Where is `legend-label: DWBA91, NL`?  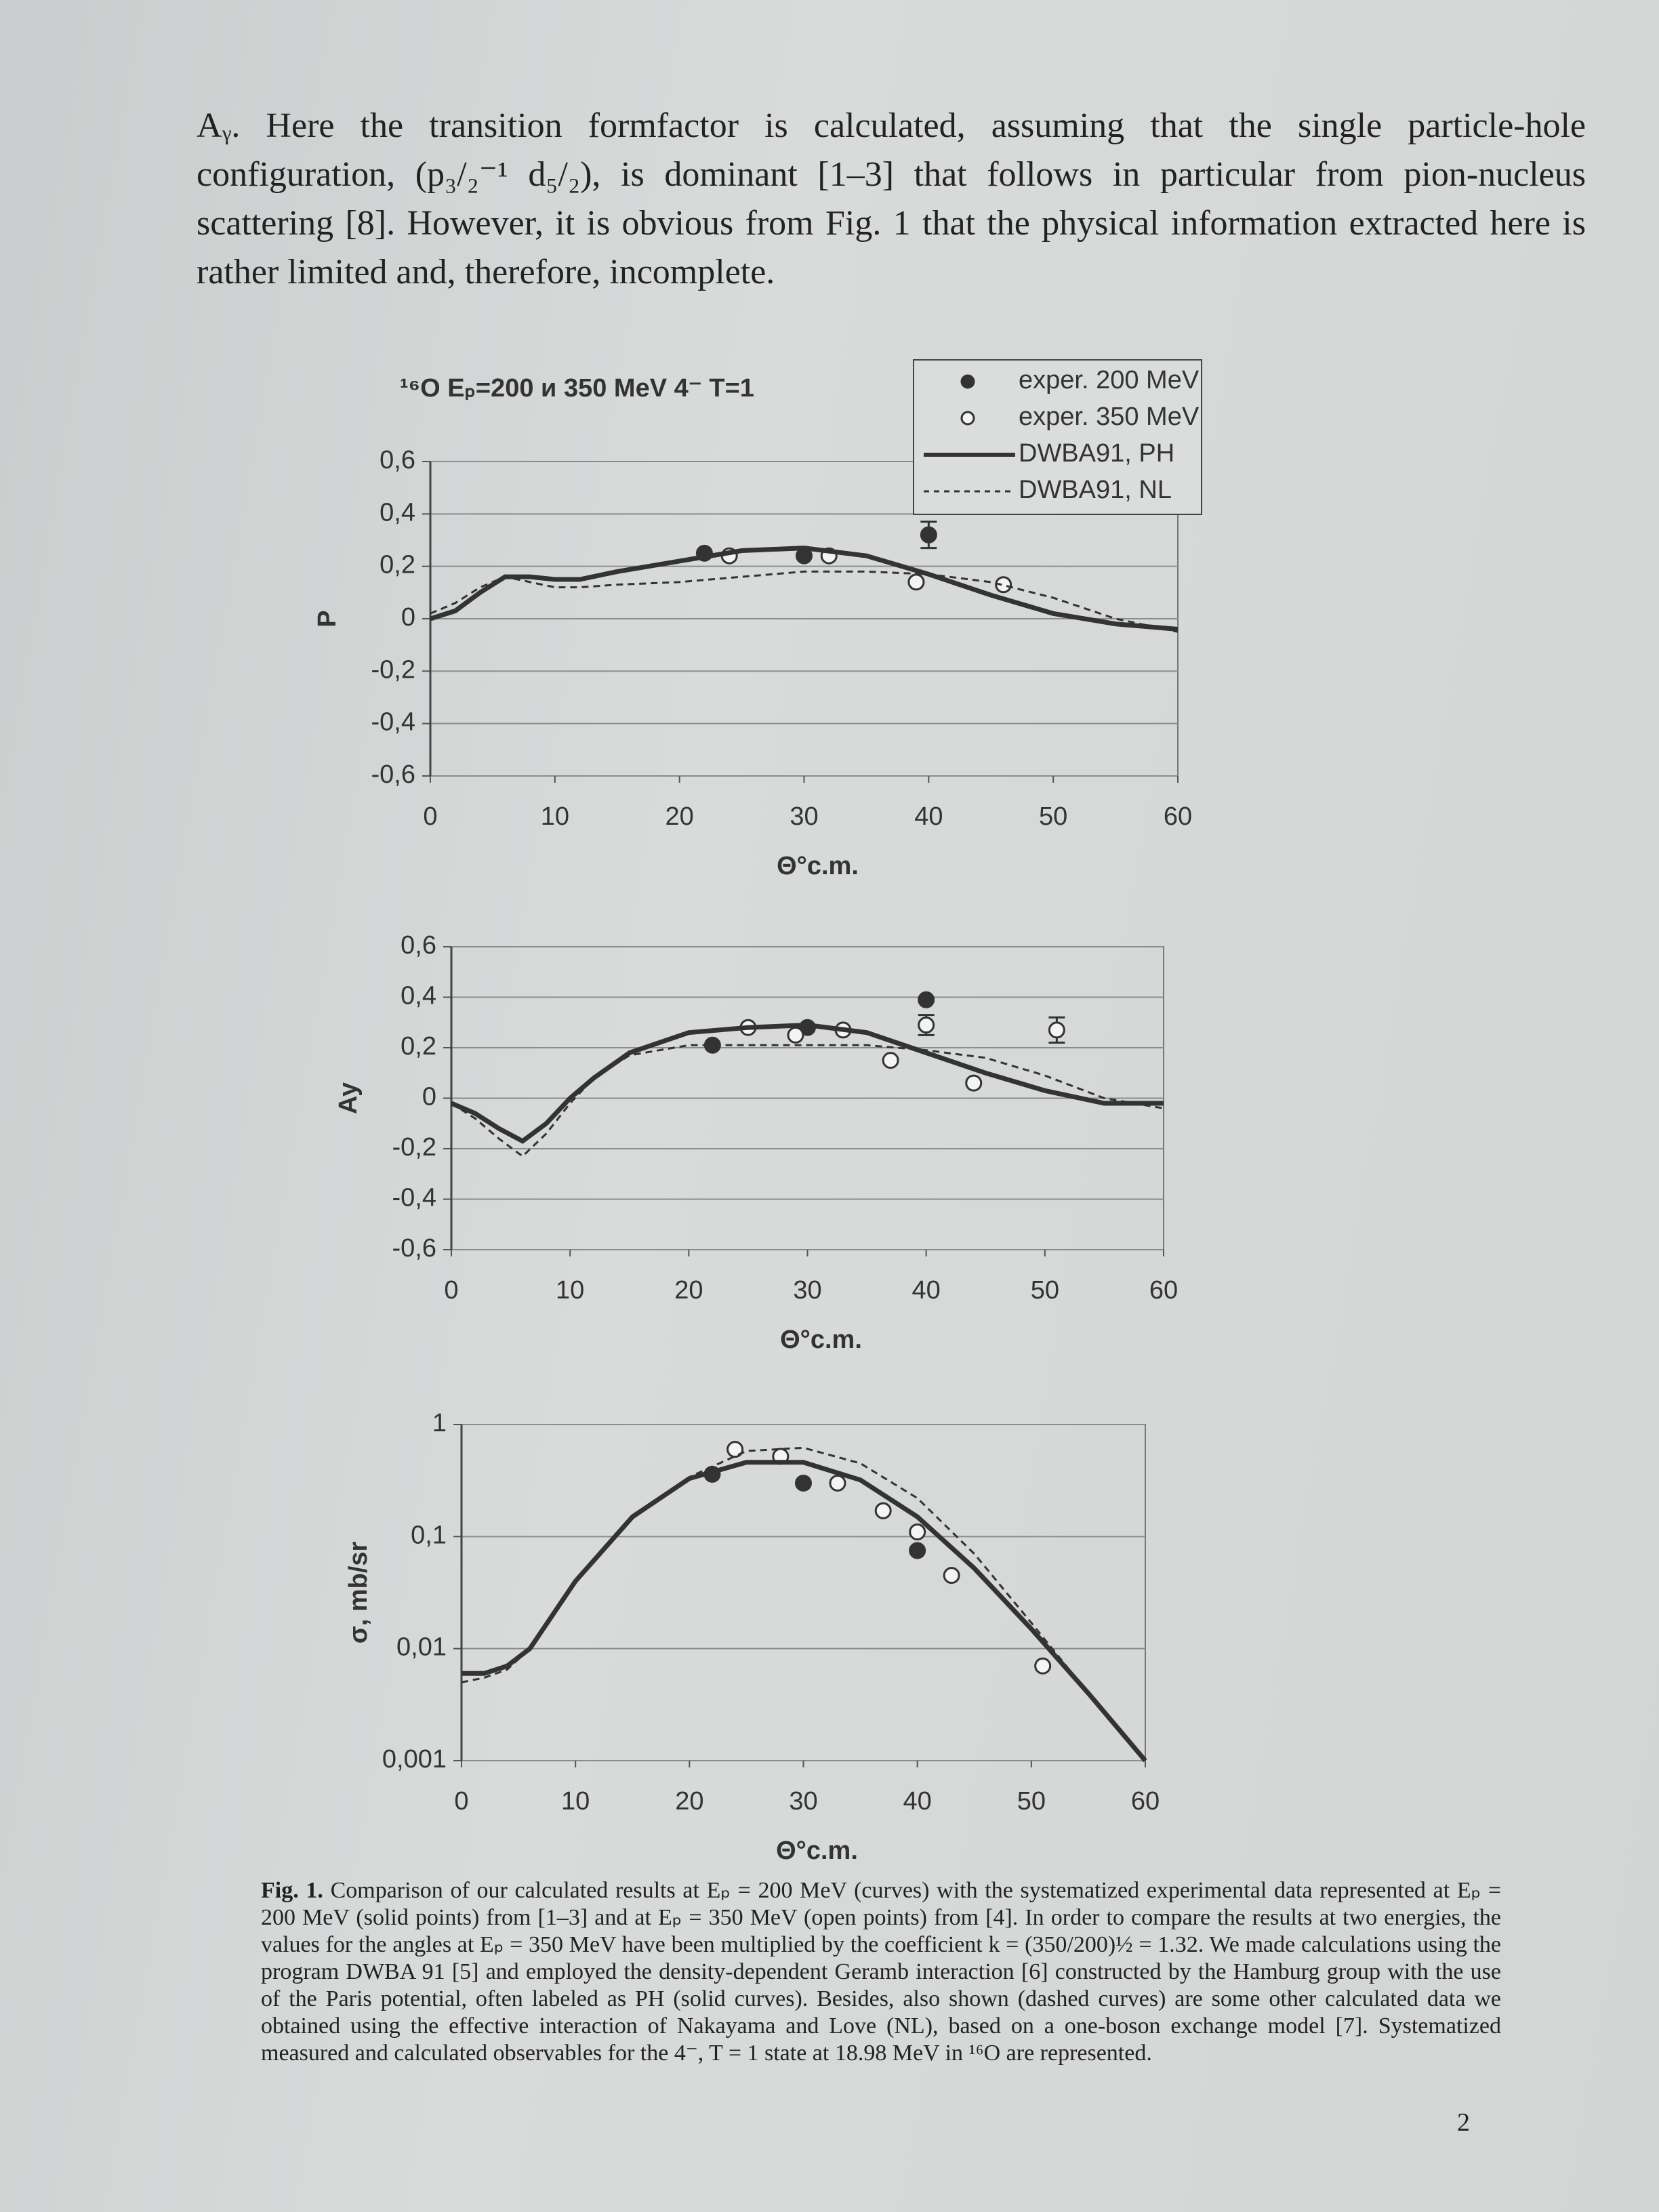
legend-label: DWBA91, NL is located at coordinates (1095, 490).